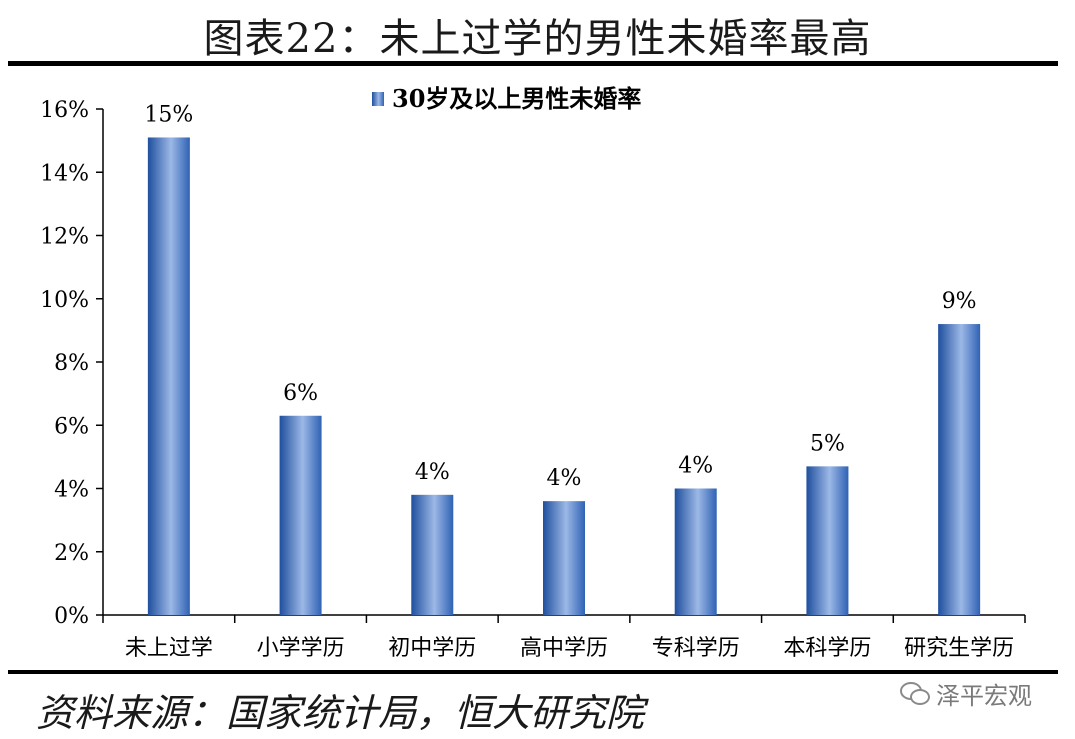  I want to click on x-tick-label: 高中学历, so click(564, 648).